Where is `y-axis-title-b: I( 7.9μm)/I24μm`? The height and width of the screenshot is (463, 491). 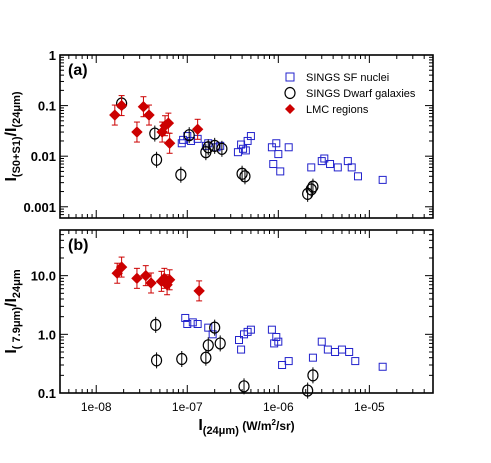
y-axis-title-b: I( 7.9μm)/I24μm is located at coordinates (13, 311).